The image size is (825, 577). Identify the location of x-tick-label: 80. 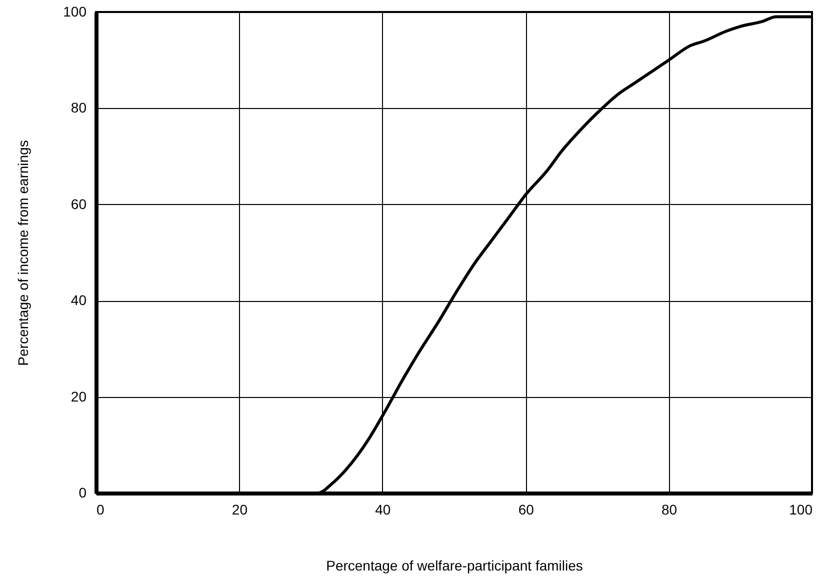
(670, 510).